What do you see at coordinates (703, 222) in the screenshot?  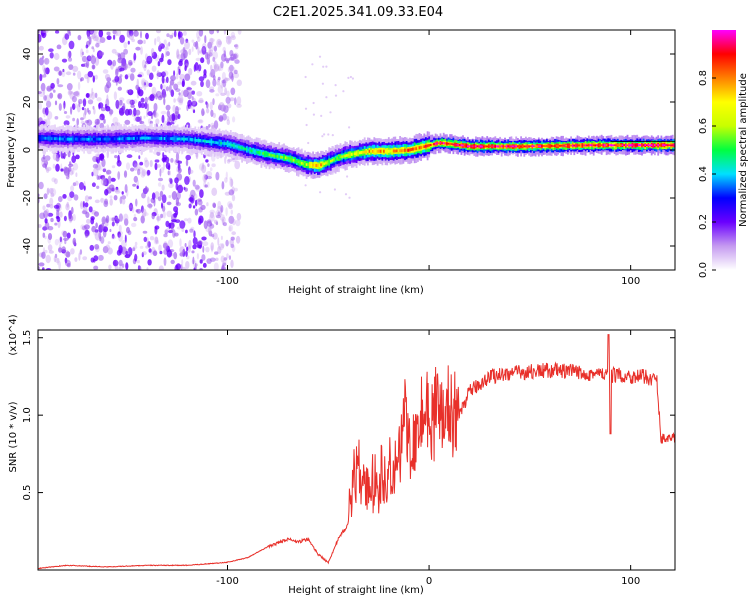 I see `colorbar-tick-label: 0.2` at bounding box center [703, 222].